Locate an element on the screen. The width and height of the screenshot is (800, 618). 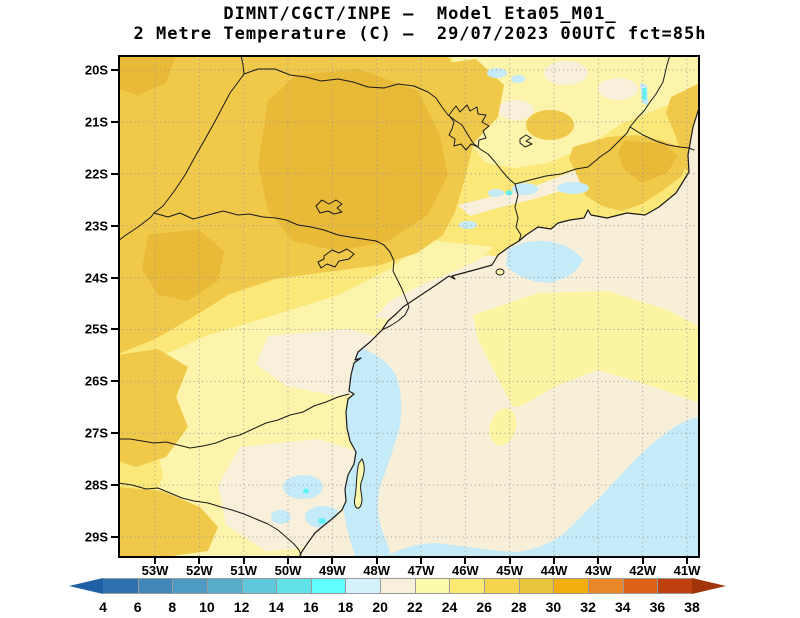
state-border-mg-rj is located at coordinates (572, 155).